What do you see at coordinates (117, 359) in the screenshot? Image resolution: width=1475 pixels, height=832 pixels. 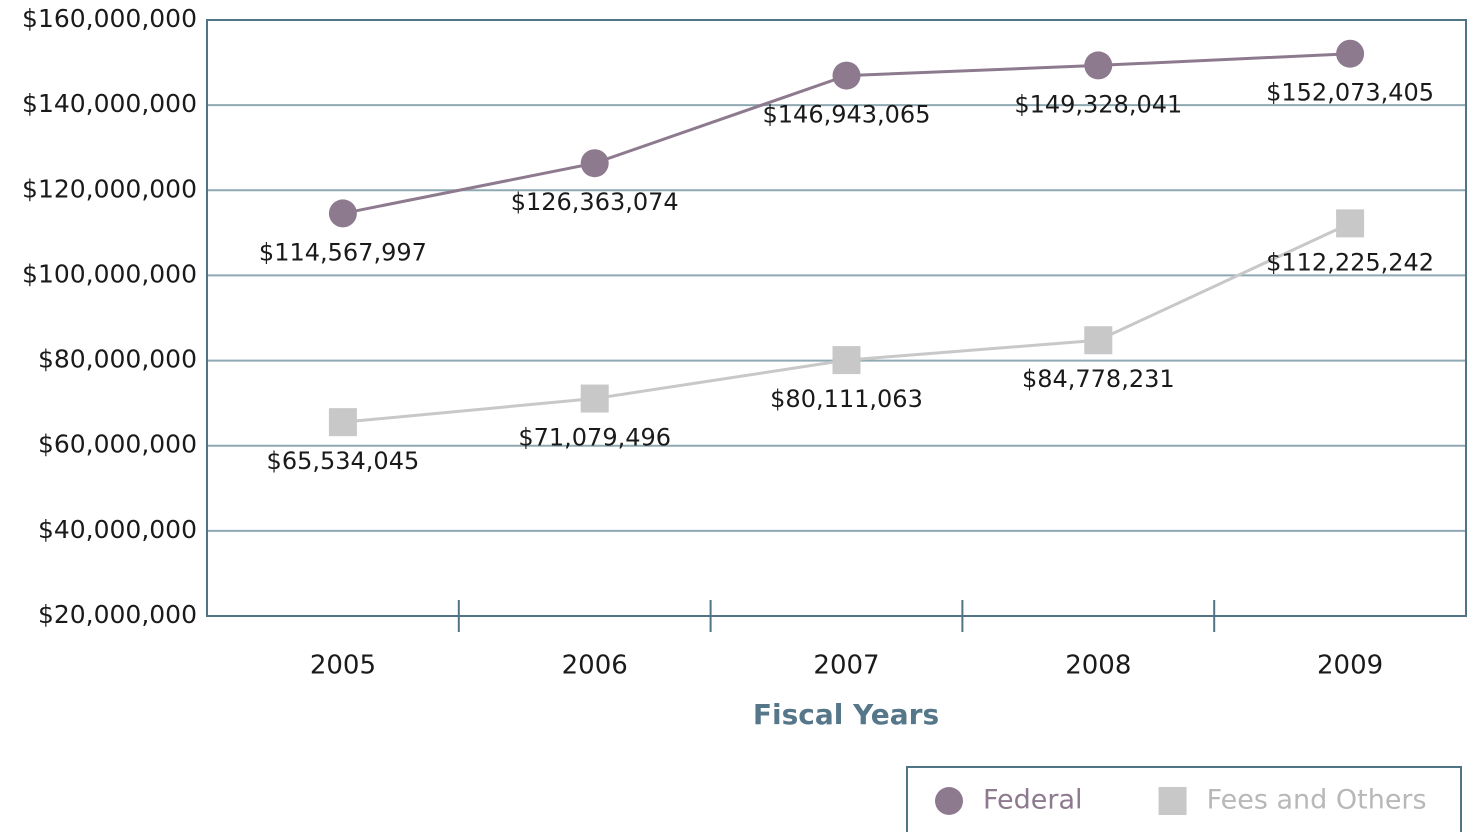 I see `y-tick-label: $80,000,000` at bounding box center [117, 359].